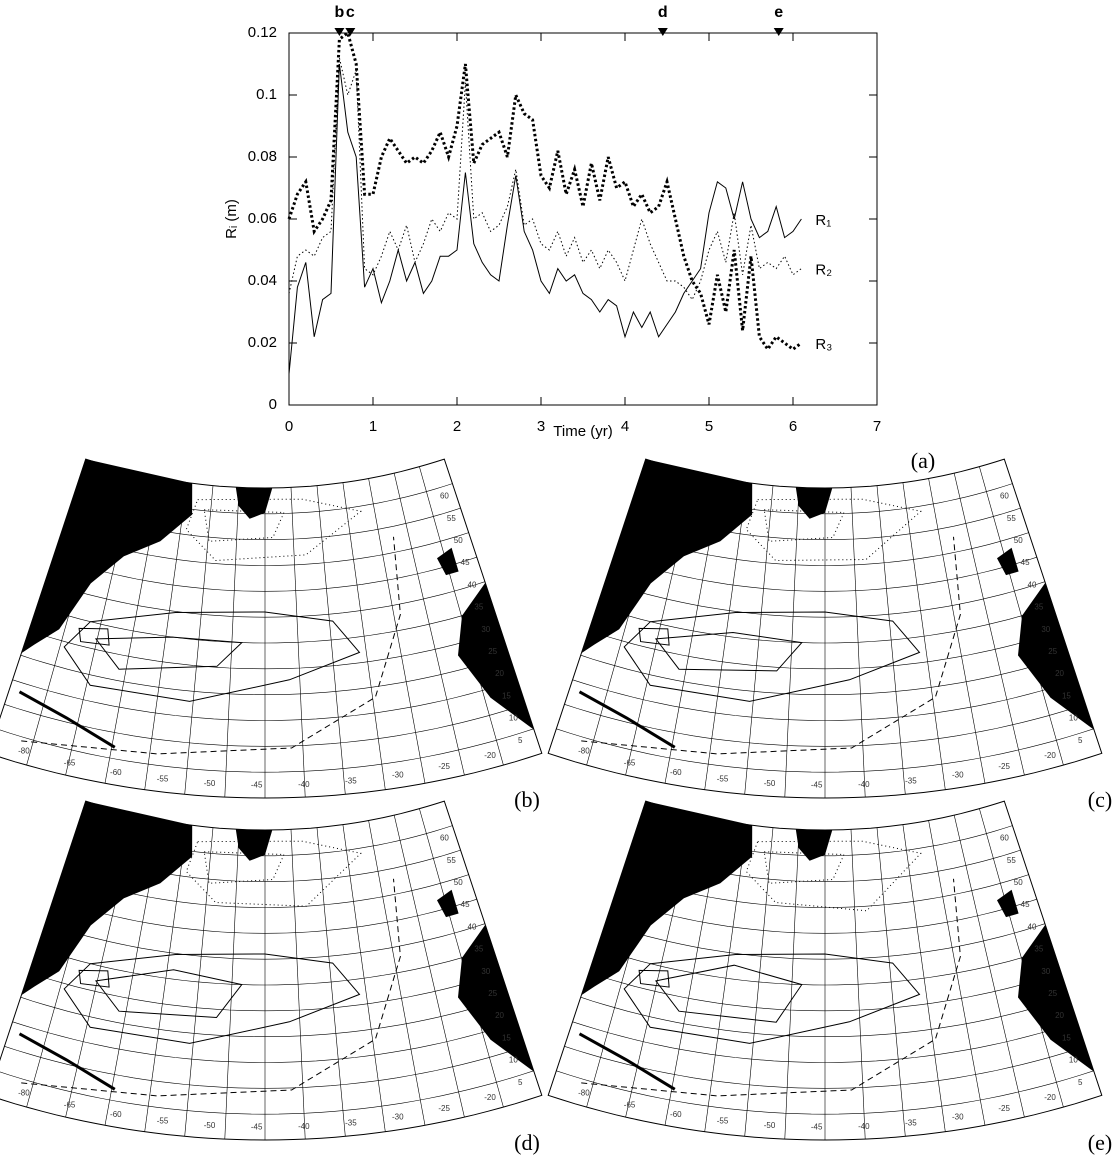 The width and height of the screenshot is (1120, 1162). What do you see at coordinates (1100, 1142) in the screenshot?
I see `panel-label: (e)` at bounding box center [1100, 1142].